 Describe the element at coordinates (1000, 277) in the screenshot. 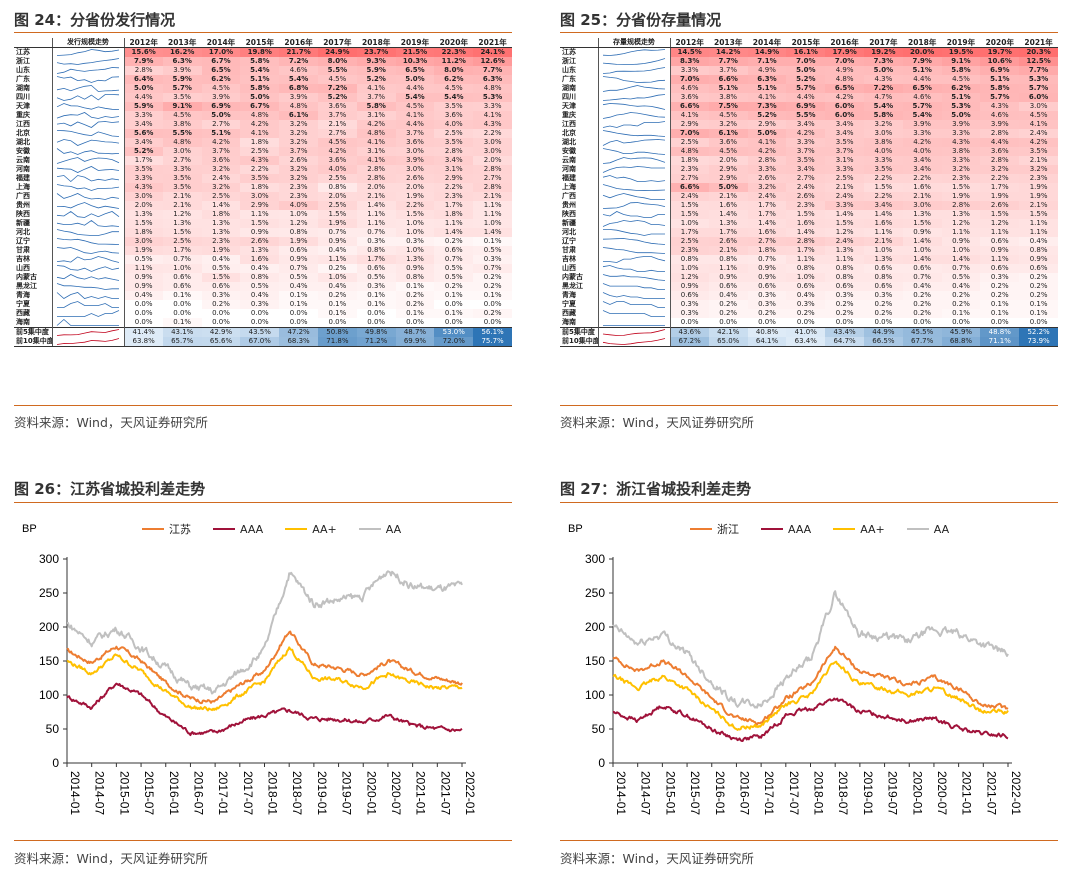

I see `value-cell: 0.3%` at that location.